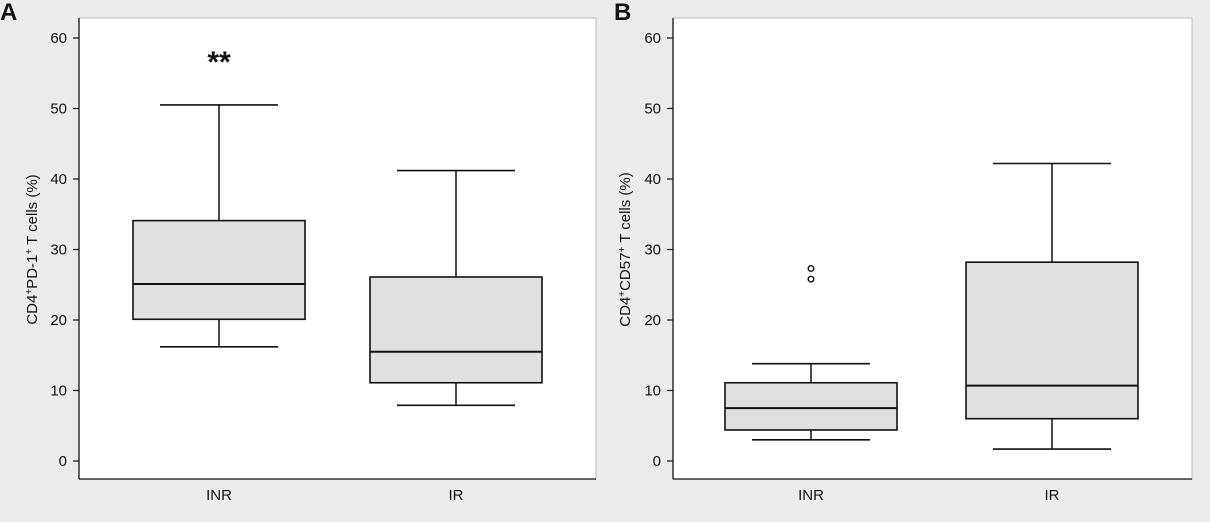 This screenshot has height=522, width=1210. I want to click on significance-annotation: **, so click(219, 62).